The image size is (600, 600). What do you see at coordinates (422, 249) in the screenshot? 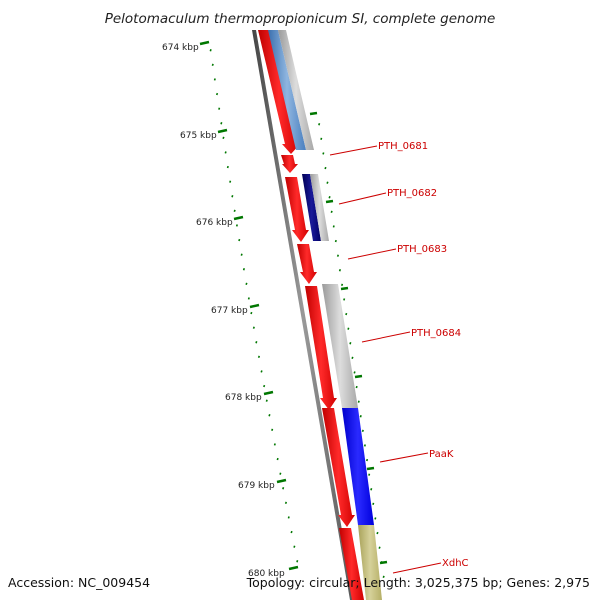
I see `gene-label-g3: PTH_0683` at bounding box center [422, 249].